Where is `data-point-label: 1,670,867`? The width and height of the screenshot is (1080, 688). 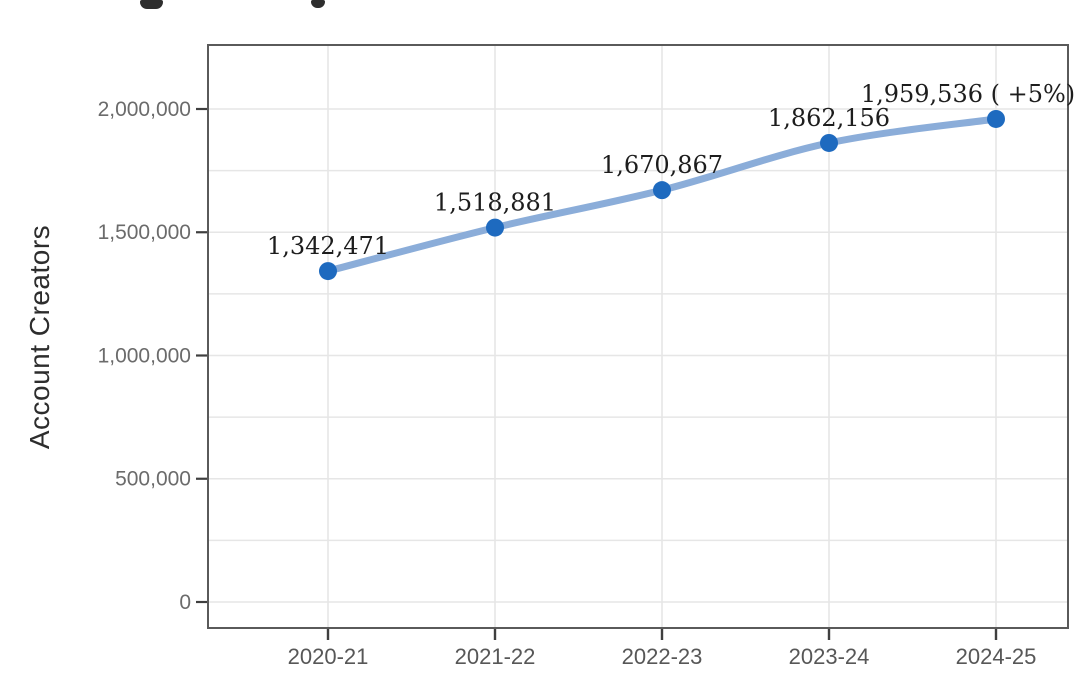 data-point-label: 1,670,867 is located at coordinates (662, 165).